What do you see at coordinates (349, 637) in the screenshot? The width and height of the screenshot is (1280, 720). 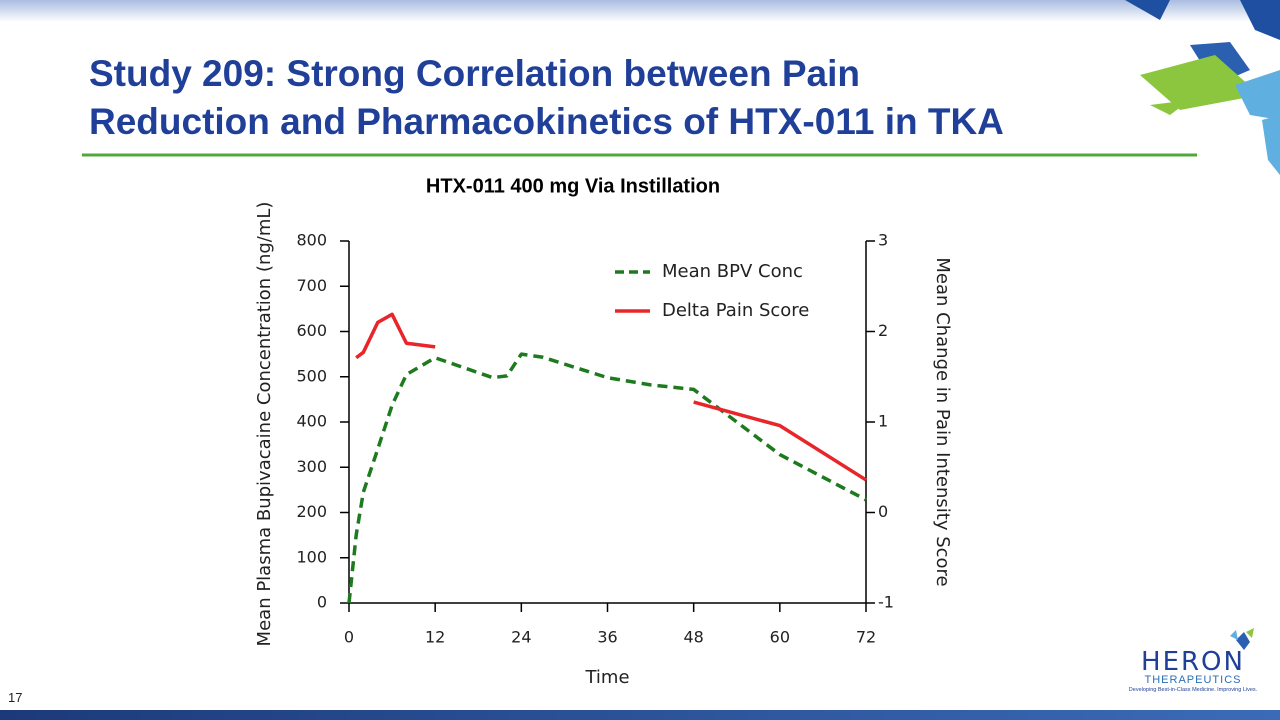 I see `x-tick-label: 0` at bounding box center [349, 637].